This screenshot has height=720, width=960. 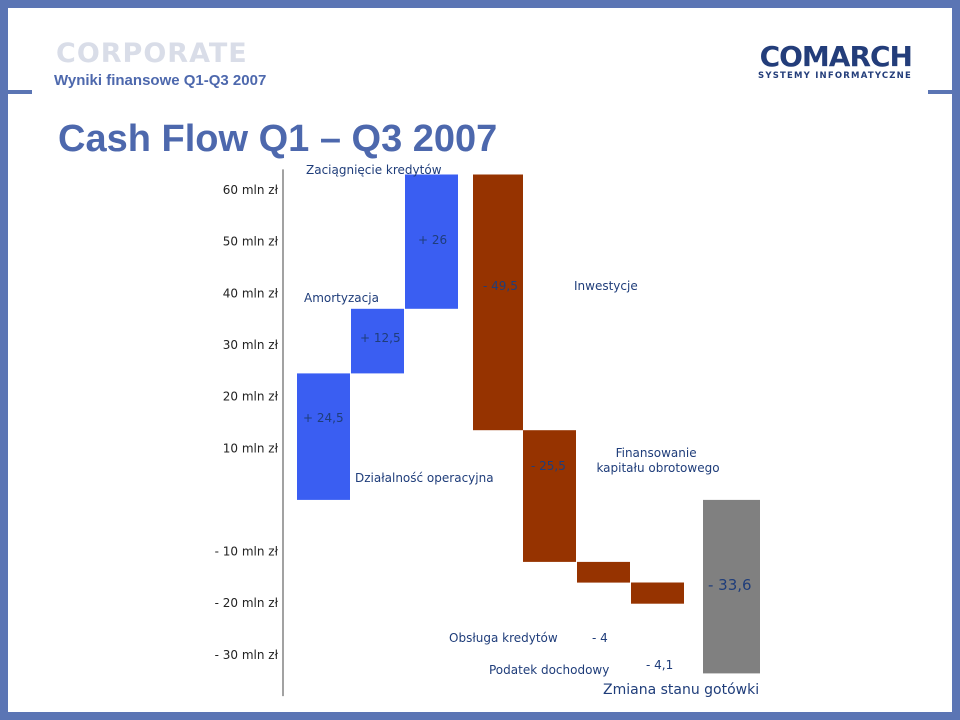 I want to click on step-label-finansowanie-line-2: kapitału obrotowego, so click(x=657, y=468).